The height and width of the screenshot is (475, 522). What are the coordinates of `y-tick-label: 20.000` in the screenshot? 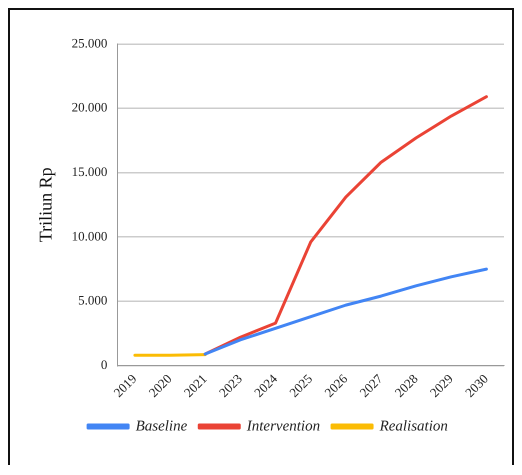 It's located at (90, 107).